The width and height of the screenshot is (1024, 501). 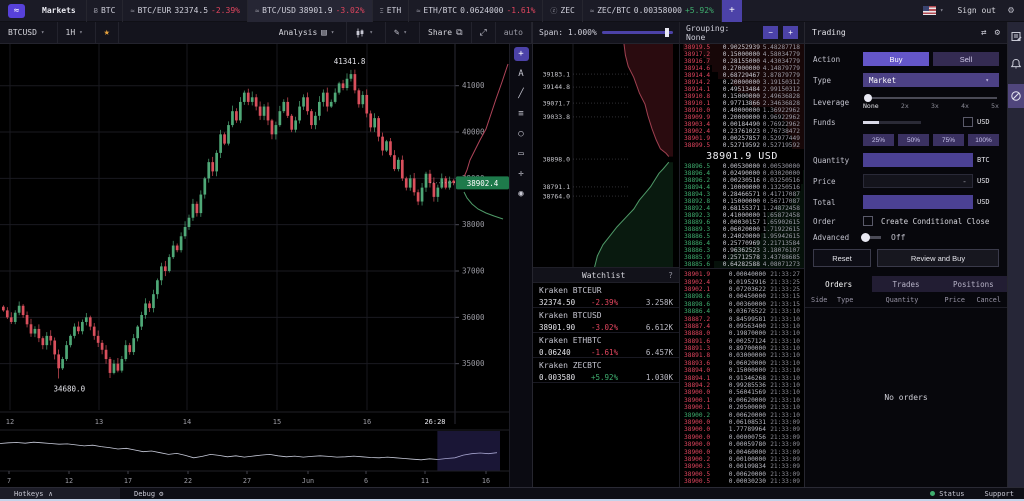 I want to click on bid-row: 38885.9 0.25712578 3.43788685, so click(x=742, y=257).